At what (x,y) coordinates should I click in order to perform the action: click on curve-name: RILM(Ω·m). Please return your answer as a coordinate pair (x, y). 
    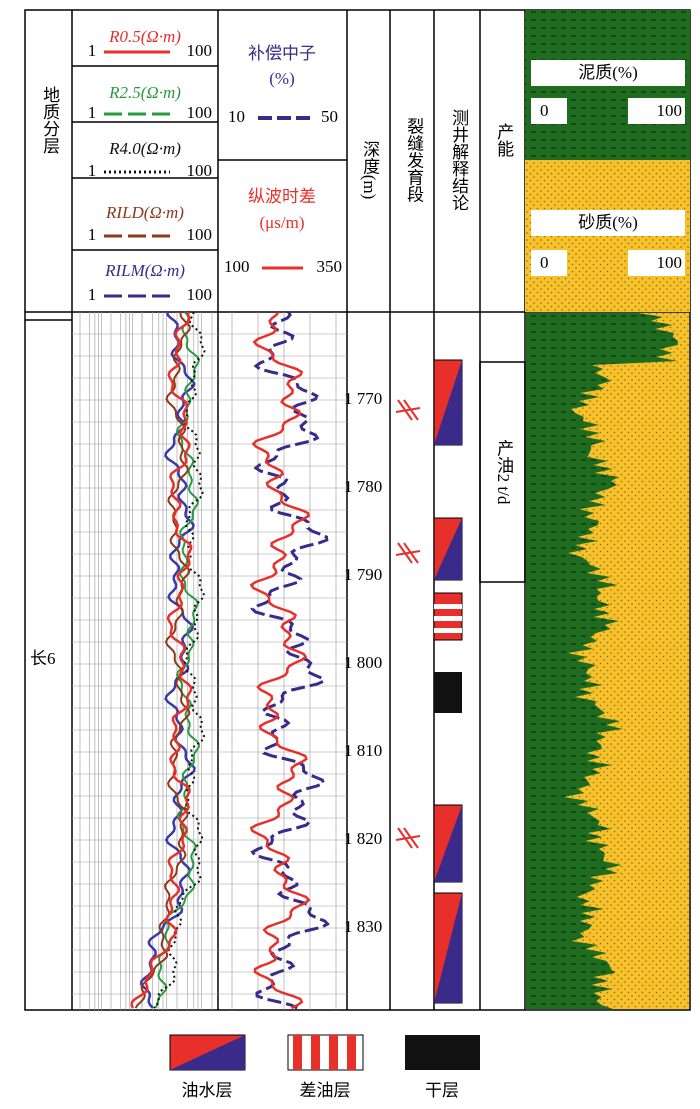
    Looking at the image, I should click on (144, 270).